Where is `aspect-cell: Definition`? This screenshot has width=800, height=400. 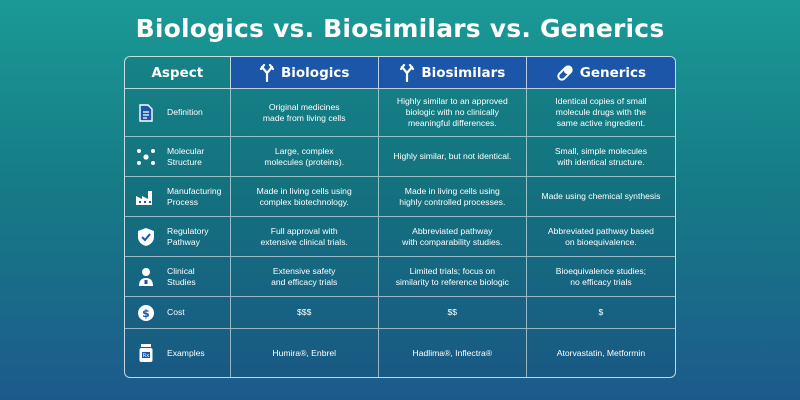
aspect-cell: Definition is located at coordinates (178, 112).